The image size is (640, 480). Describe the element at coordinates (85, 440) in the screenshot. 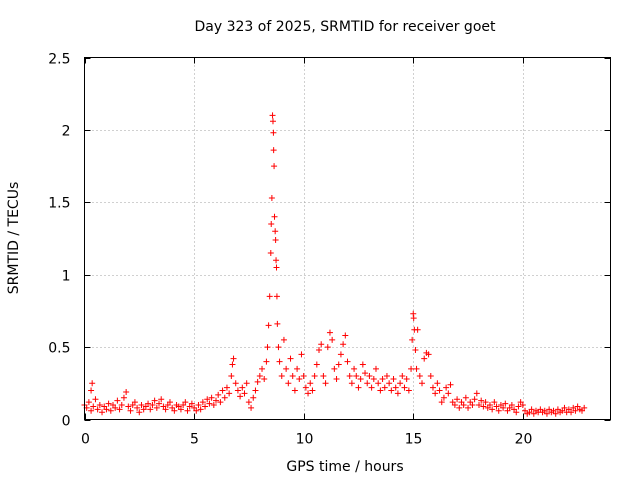

I see `x-tick-label: 0` at that location.